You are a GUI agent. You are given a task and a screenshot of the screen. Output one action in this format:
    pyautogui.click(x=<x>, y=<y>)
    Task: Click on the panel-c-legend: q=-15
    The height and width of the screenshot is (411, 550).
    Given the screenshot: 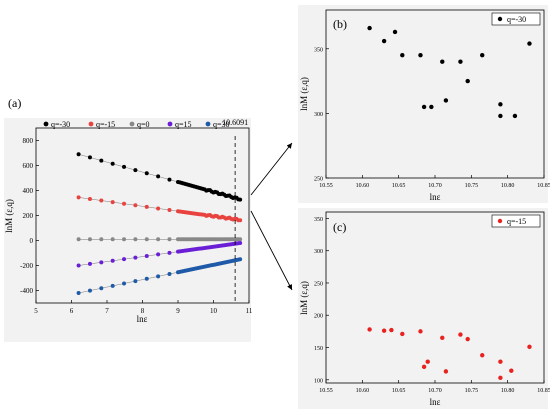 What is the action you would take?
    pyautogui.click(x=516, y=221)
    